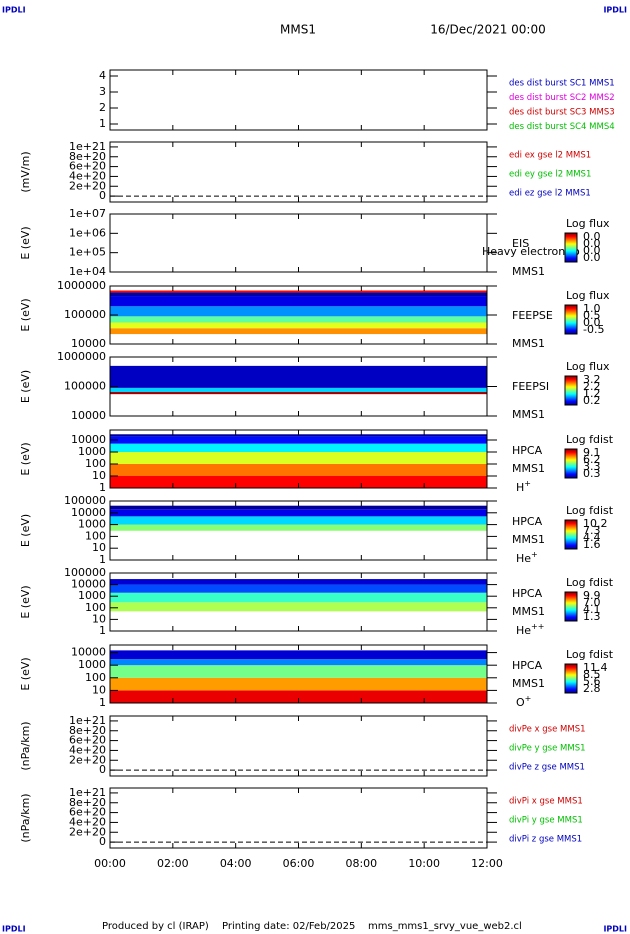 Image resolution: width=630 pixels, height=934 pixels. I want to click on y-tick-label: 1e+21, so click(87, 146).